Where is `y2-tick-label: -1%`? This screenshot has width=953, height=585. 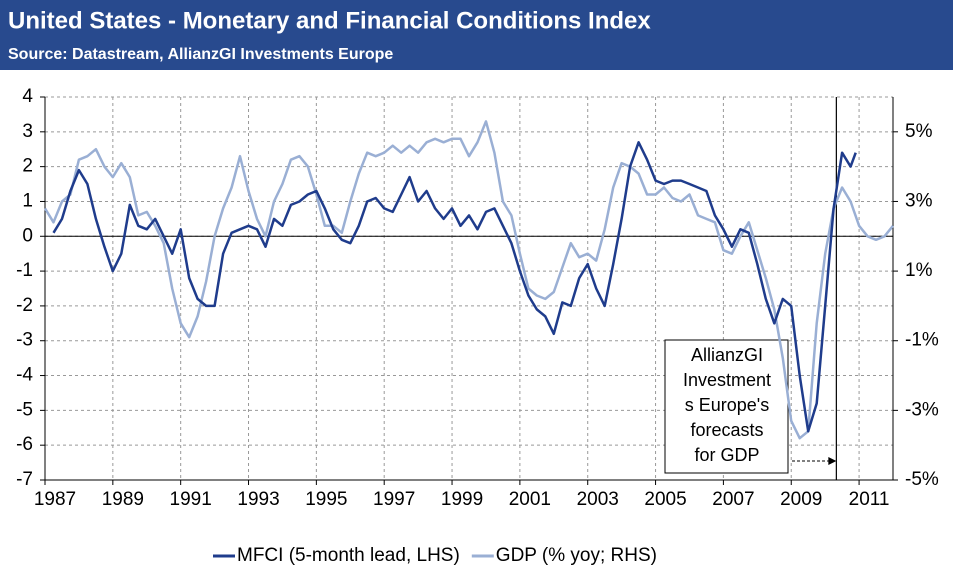 y2-tick-label: -1% is located at coordinates (922, 340).